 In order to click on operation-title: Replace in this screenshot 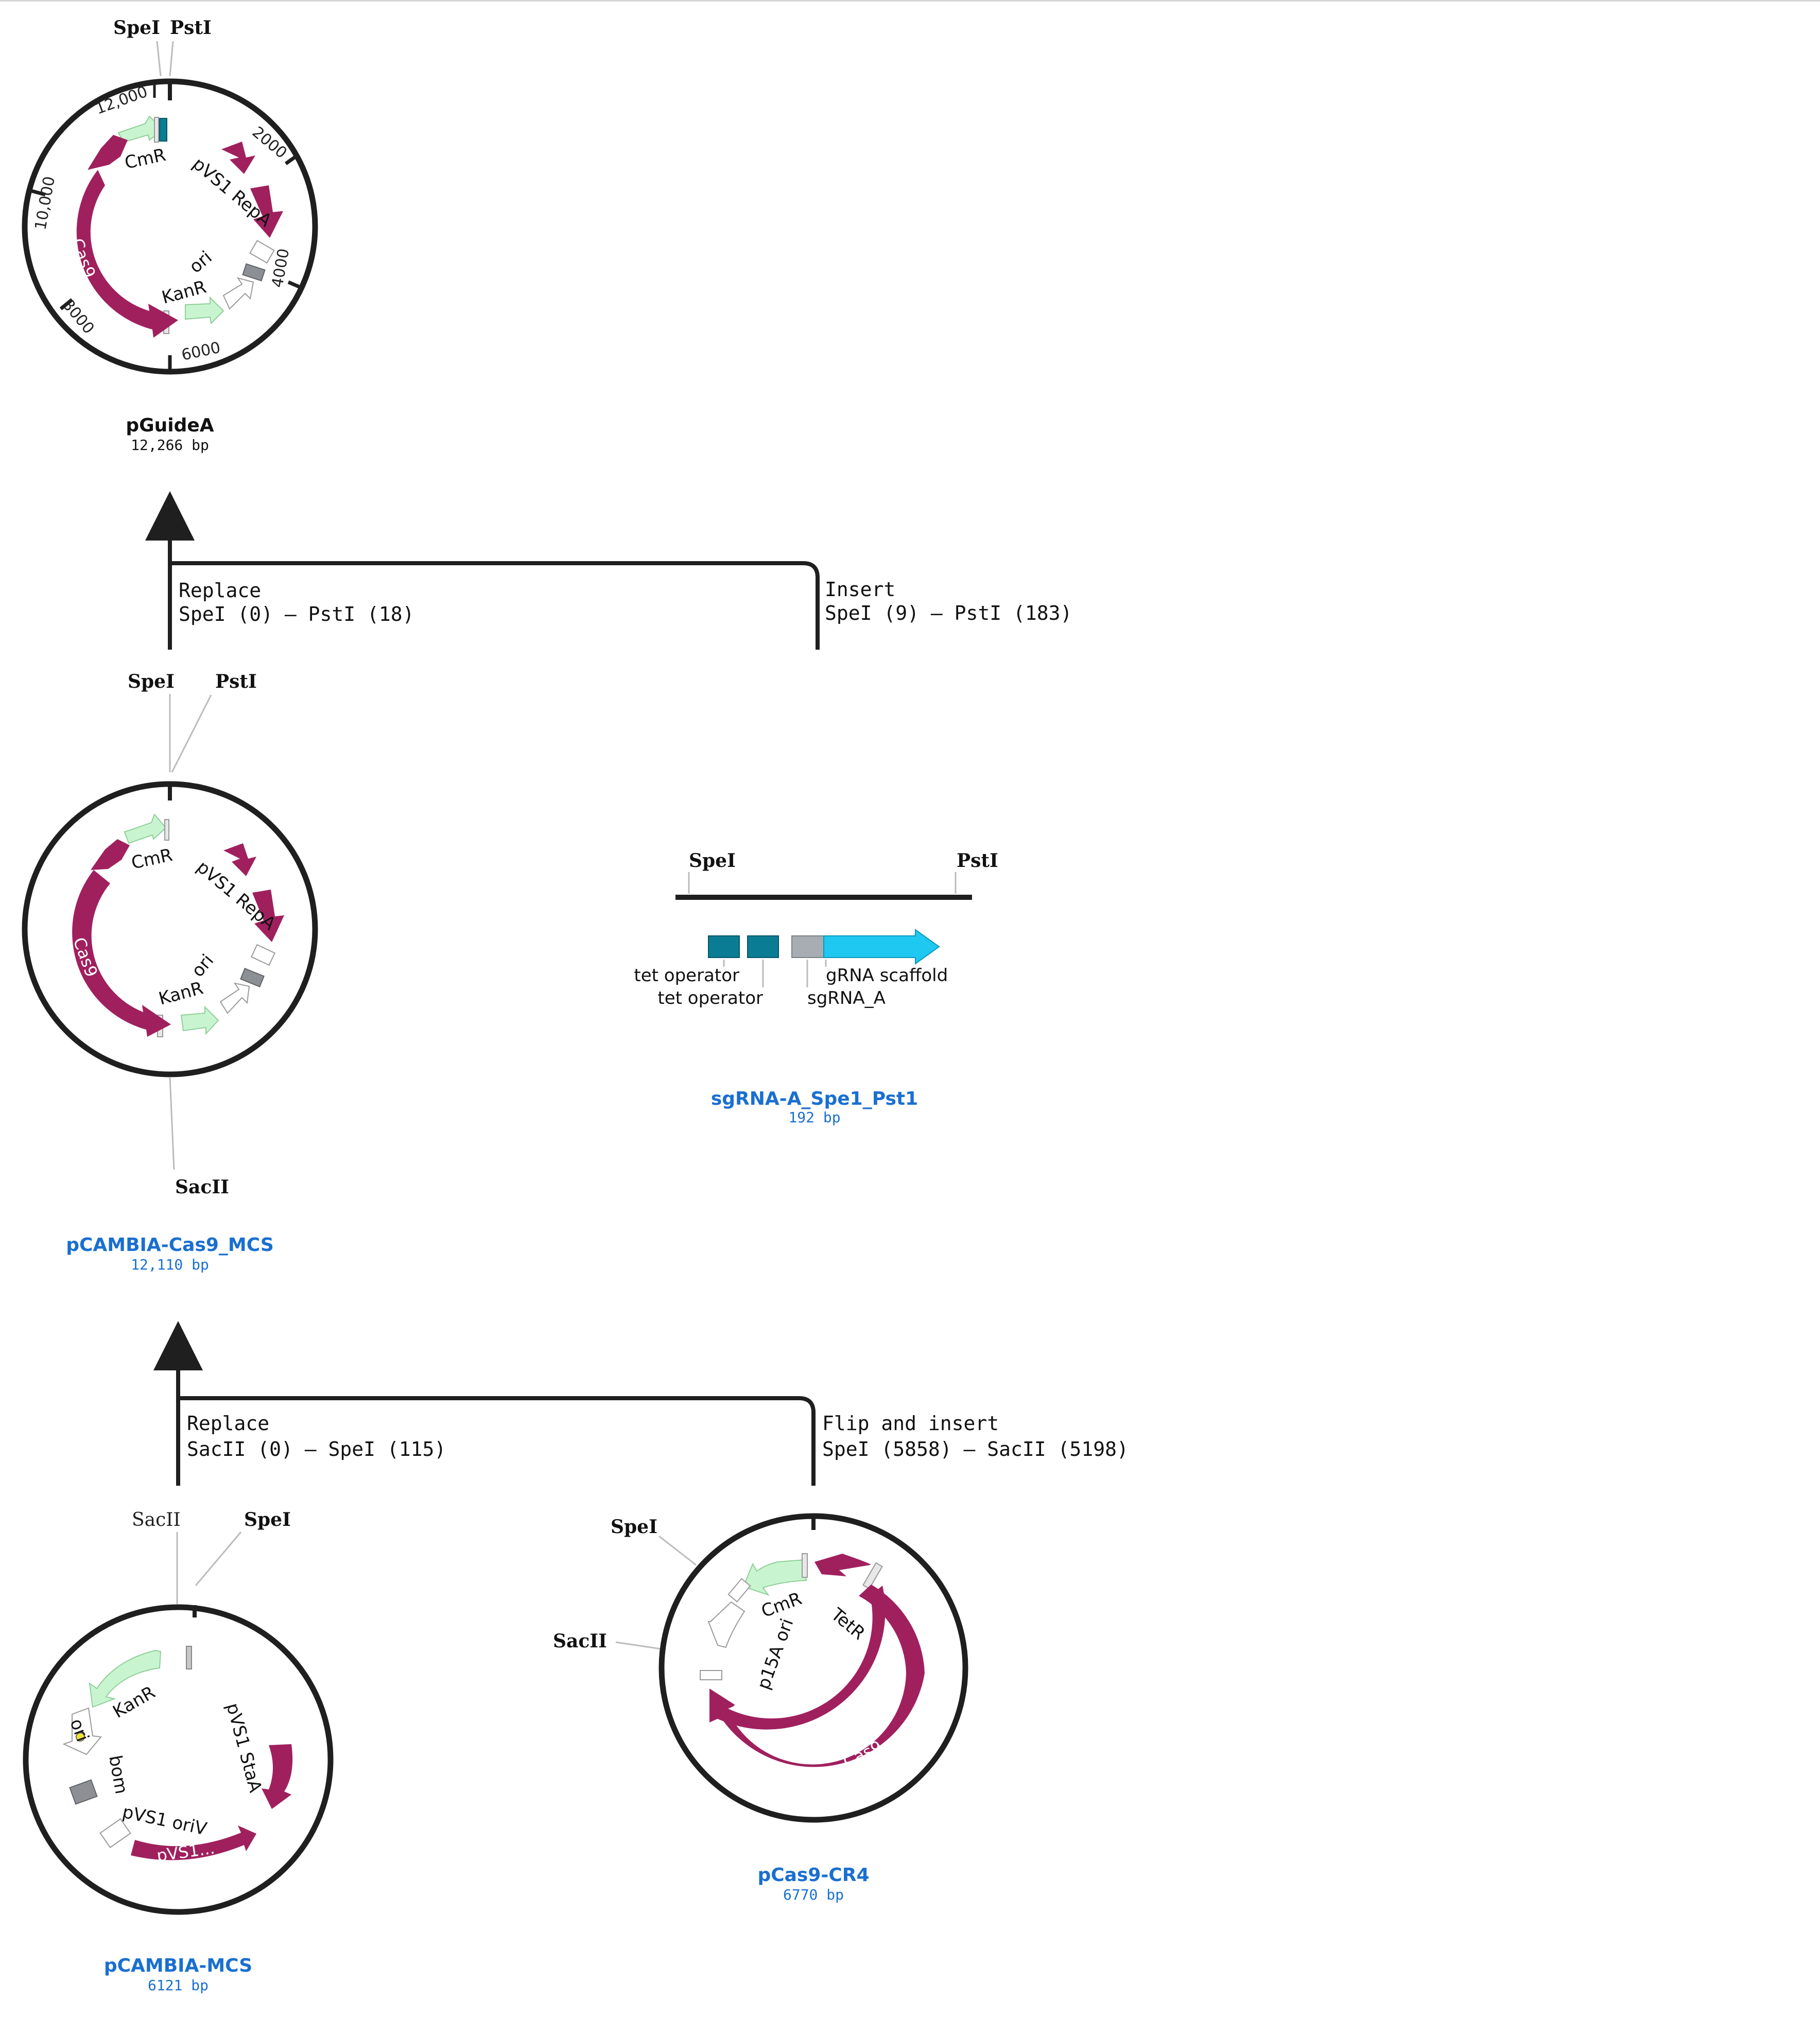, I will do `click(220, 590)`.